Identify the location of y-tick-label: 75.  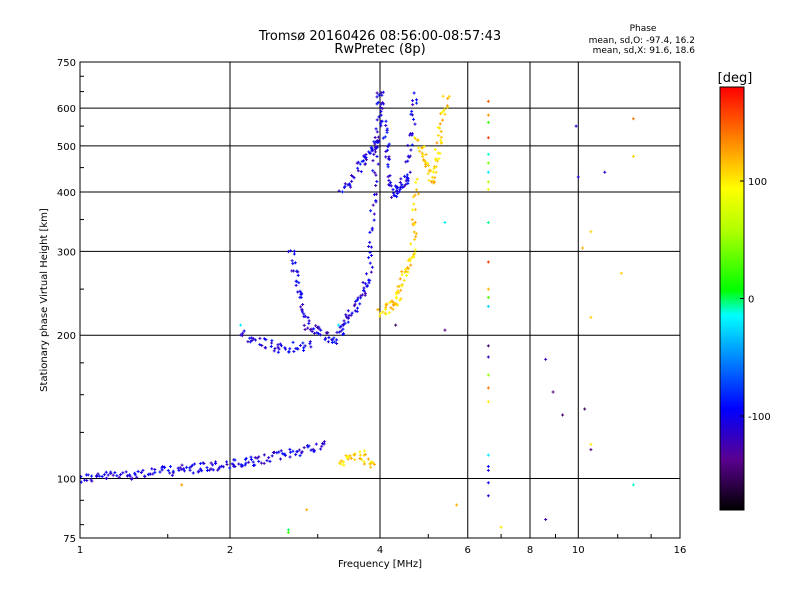
(69, 539).